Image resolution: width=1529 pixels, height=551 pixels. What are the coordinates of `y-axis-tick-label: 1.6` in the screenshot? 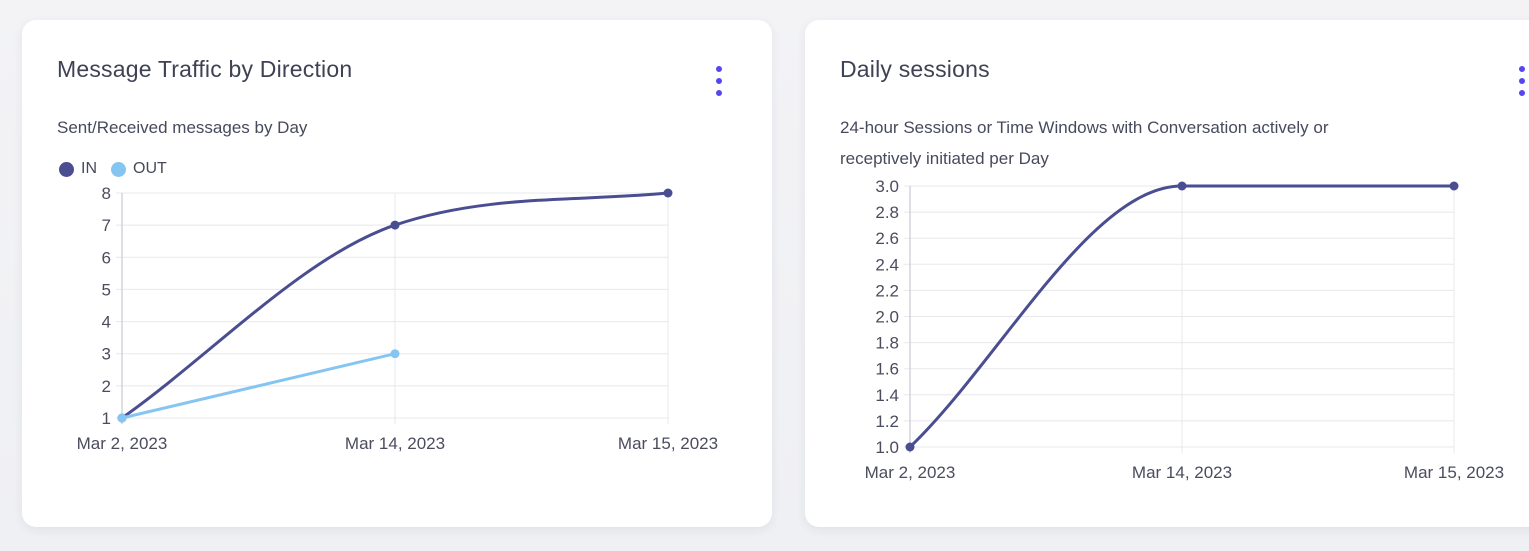 It's located at (887, 369).